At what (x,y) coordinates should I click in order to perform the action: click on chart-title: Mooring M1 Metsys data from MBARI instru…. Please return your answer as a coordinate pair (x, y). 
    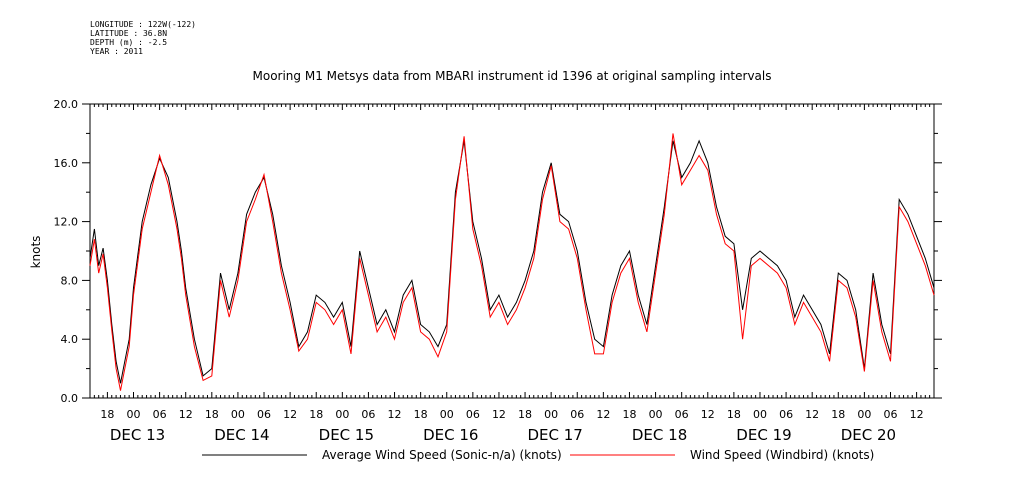
    Looking at the image, I should click on (512, 76).